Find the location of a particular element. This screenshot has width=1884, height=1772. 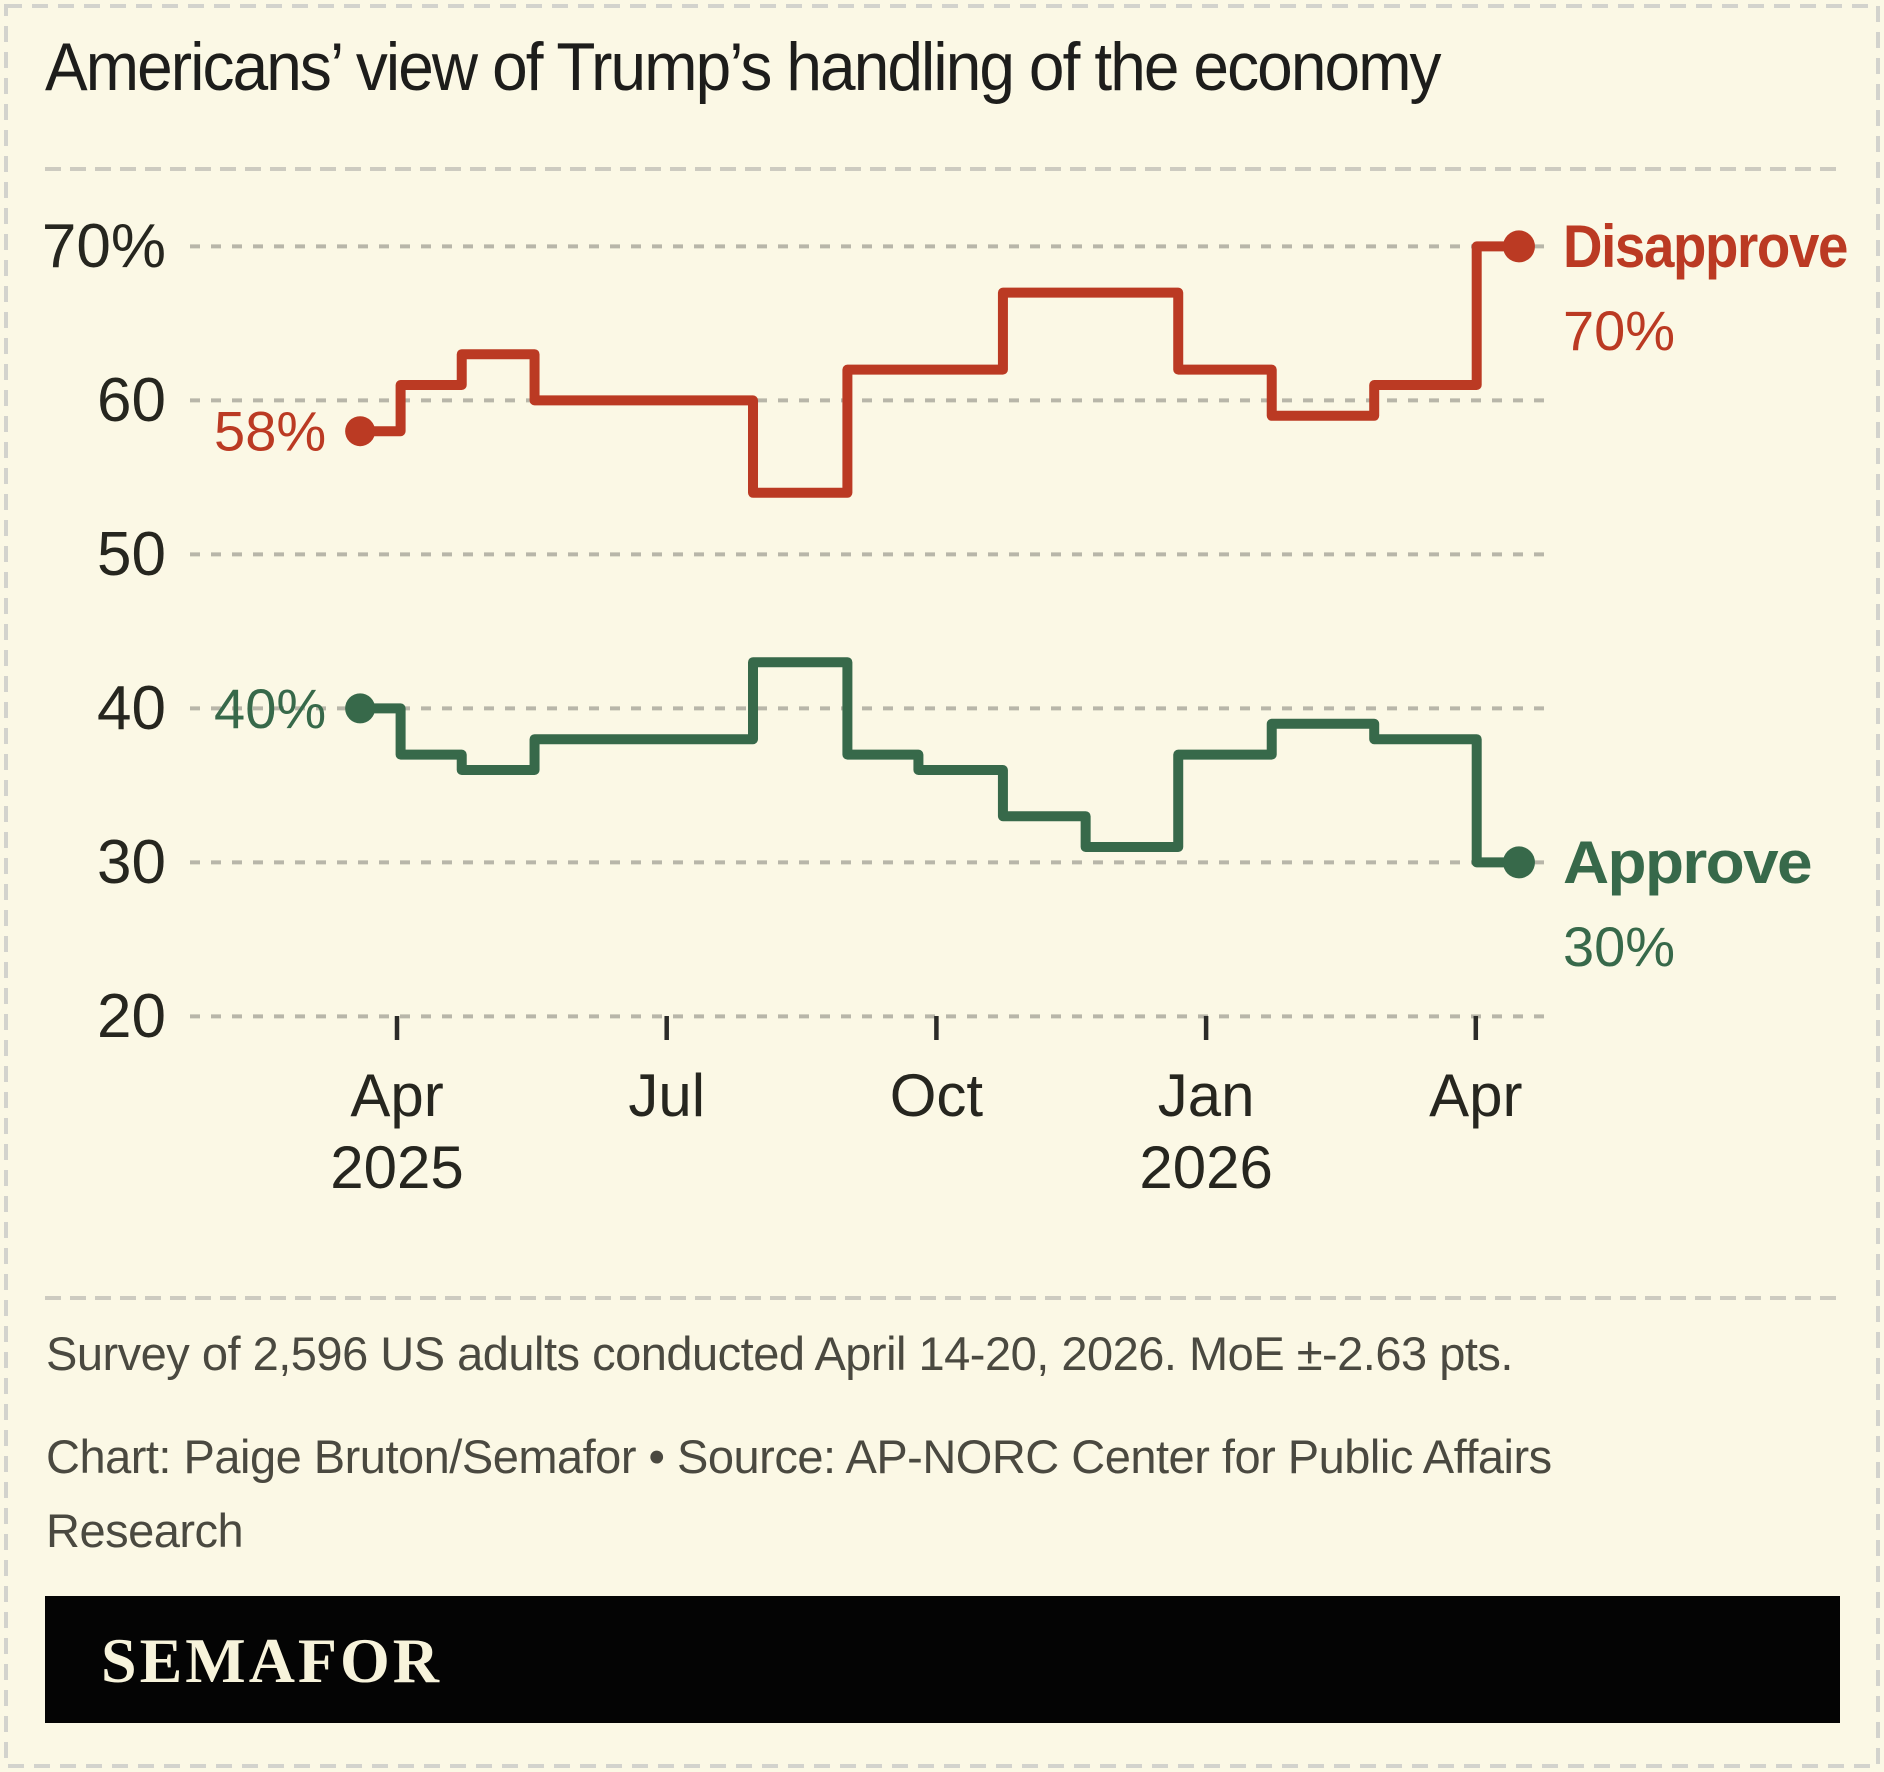

approve-line is located at coordinates (939, 762).